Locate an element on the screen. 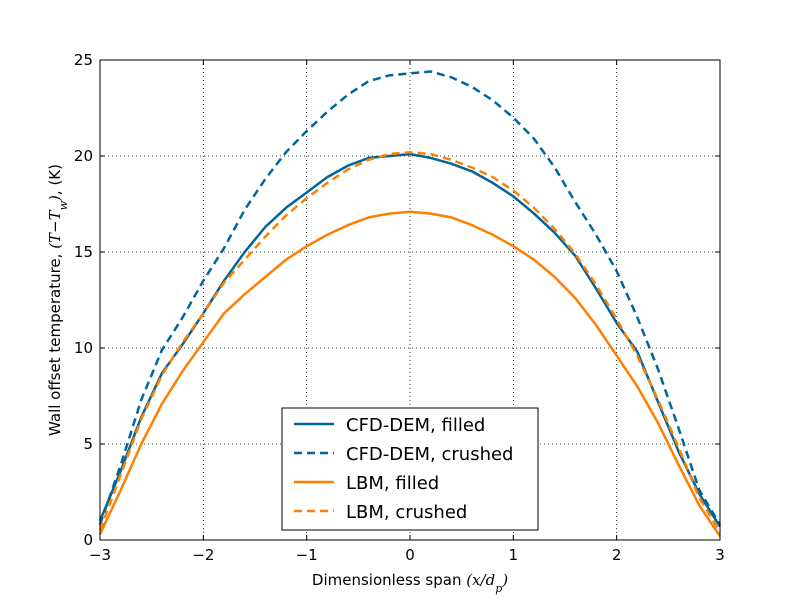 This screenshot has height=600, width=800. x-axis-label-text: Dimensionless span is located at coordinates (389, 580).